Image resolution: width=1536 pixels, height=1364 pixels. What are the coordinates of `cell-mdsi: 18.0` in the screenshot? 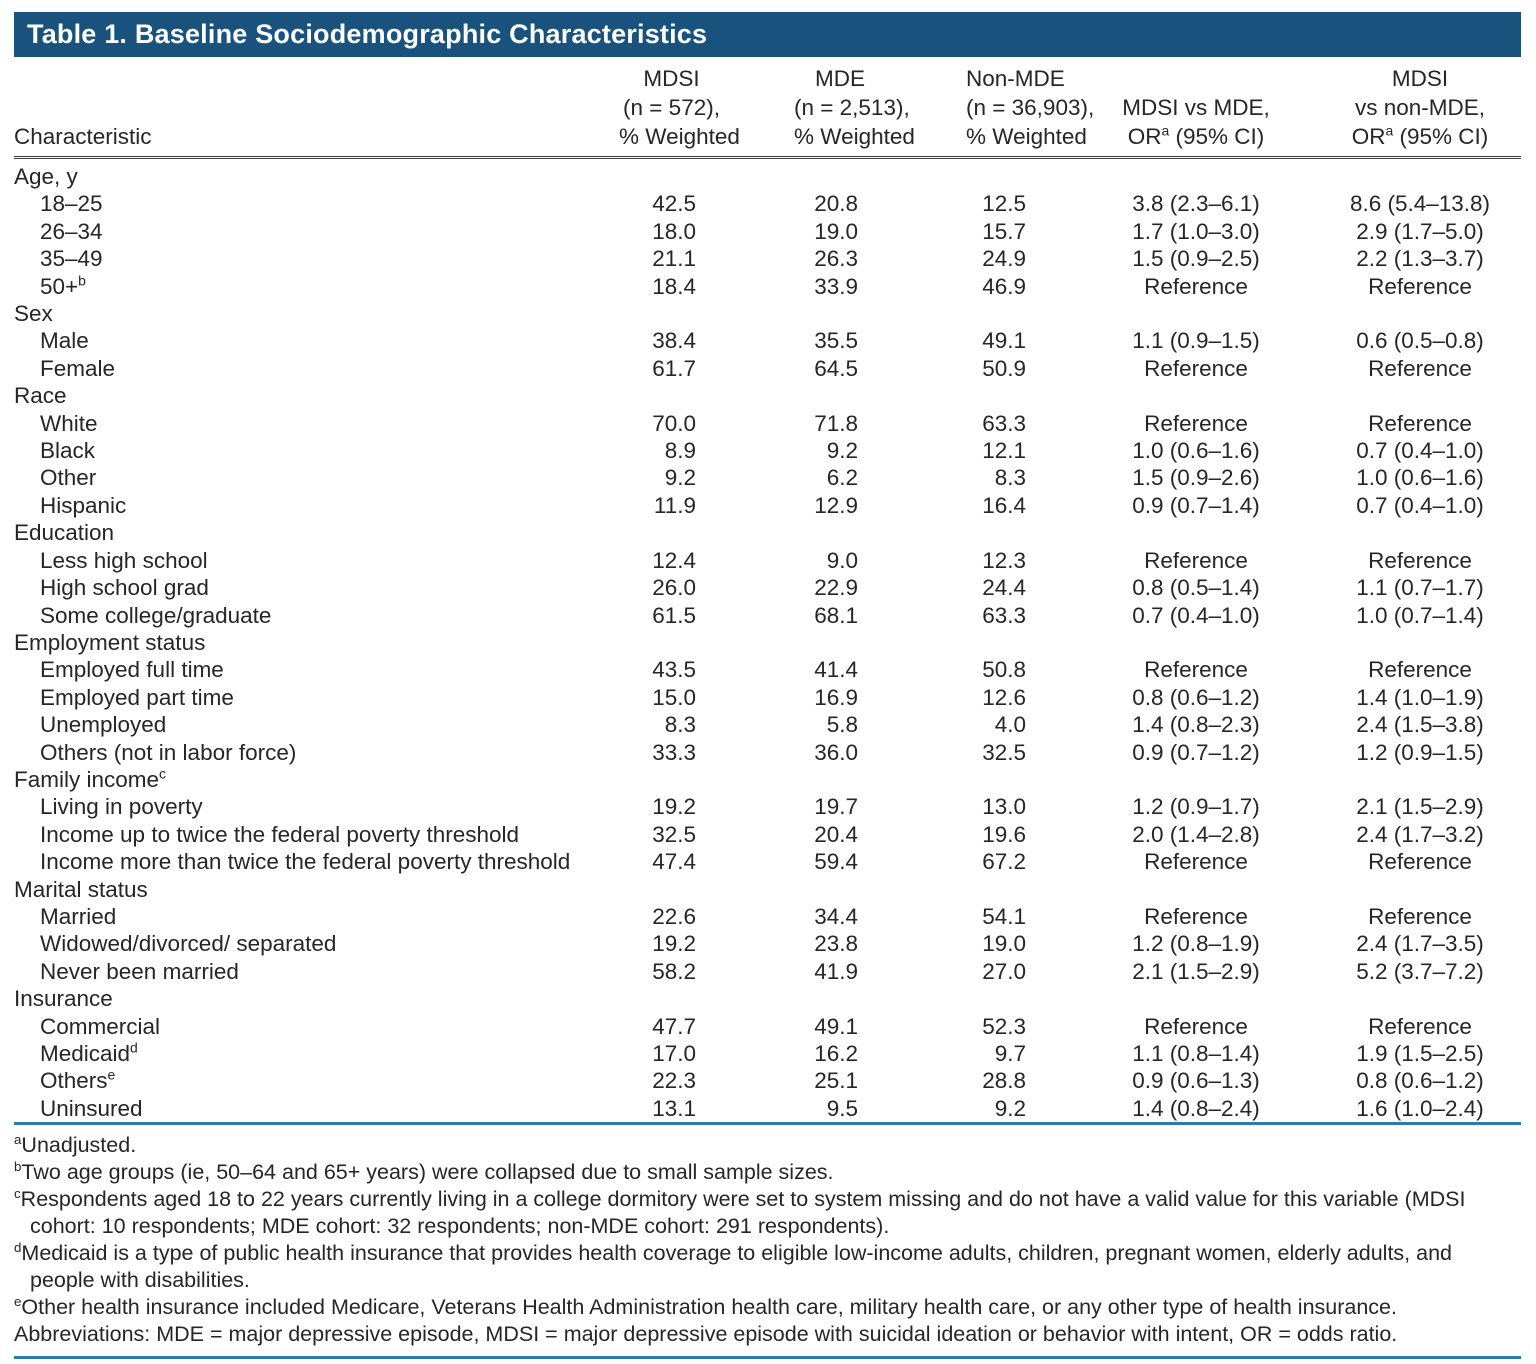 It's located at (674, 231).